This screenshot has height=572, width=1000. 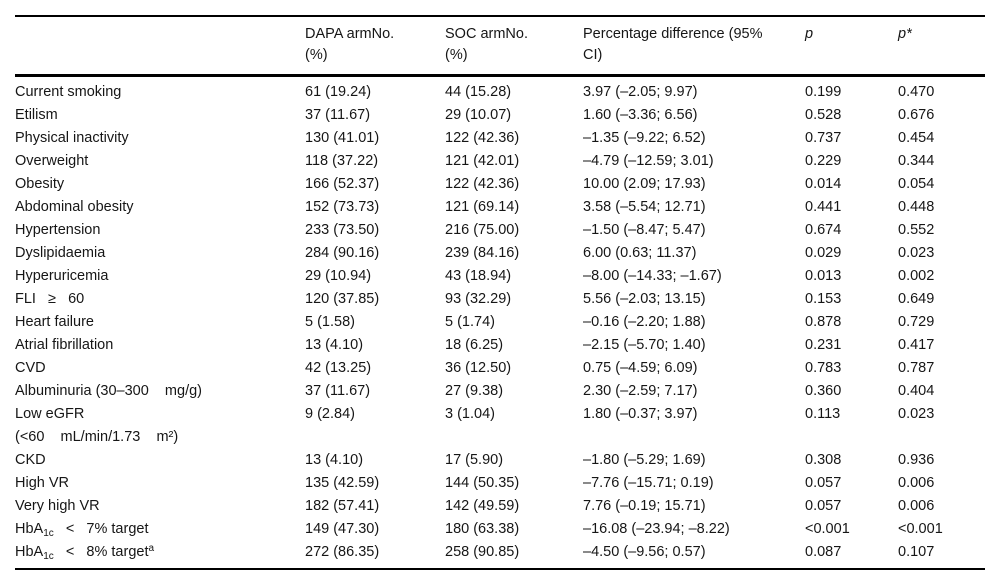 What do you see at coordinates (64, 345) in the screenshot?
I see `cell-label: Atrial fibrillation` at bounding box center [64, 345].